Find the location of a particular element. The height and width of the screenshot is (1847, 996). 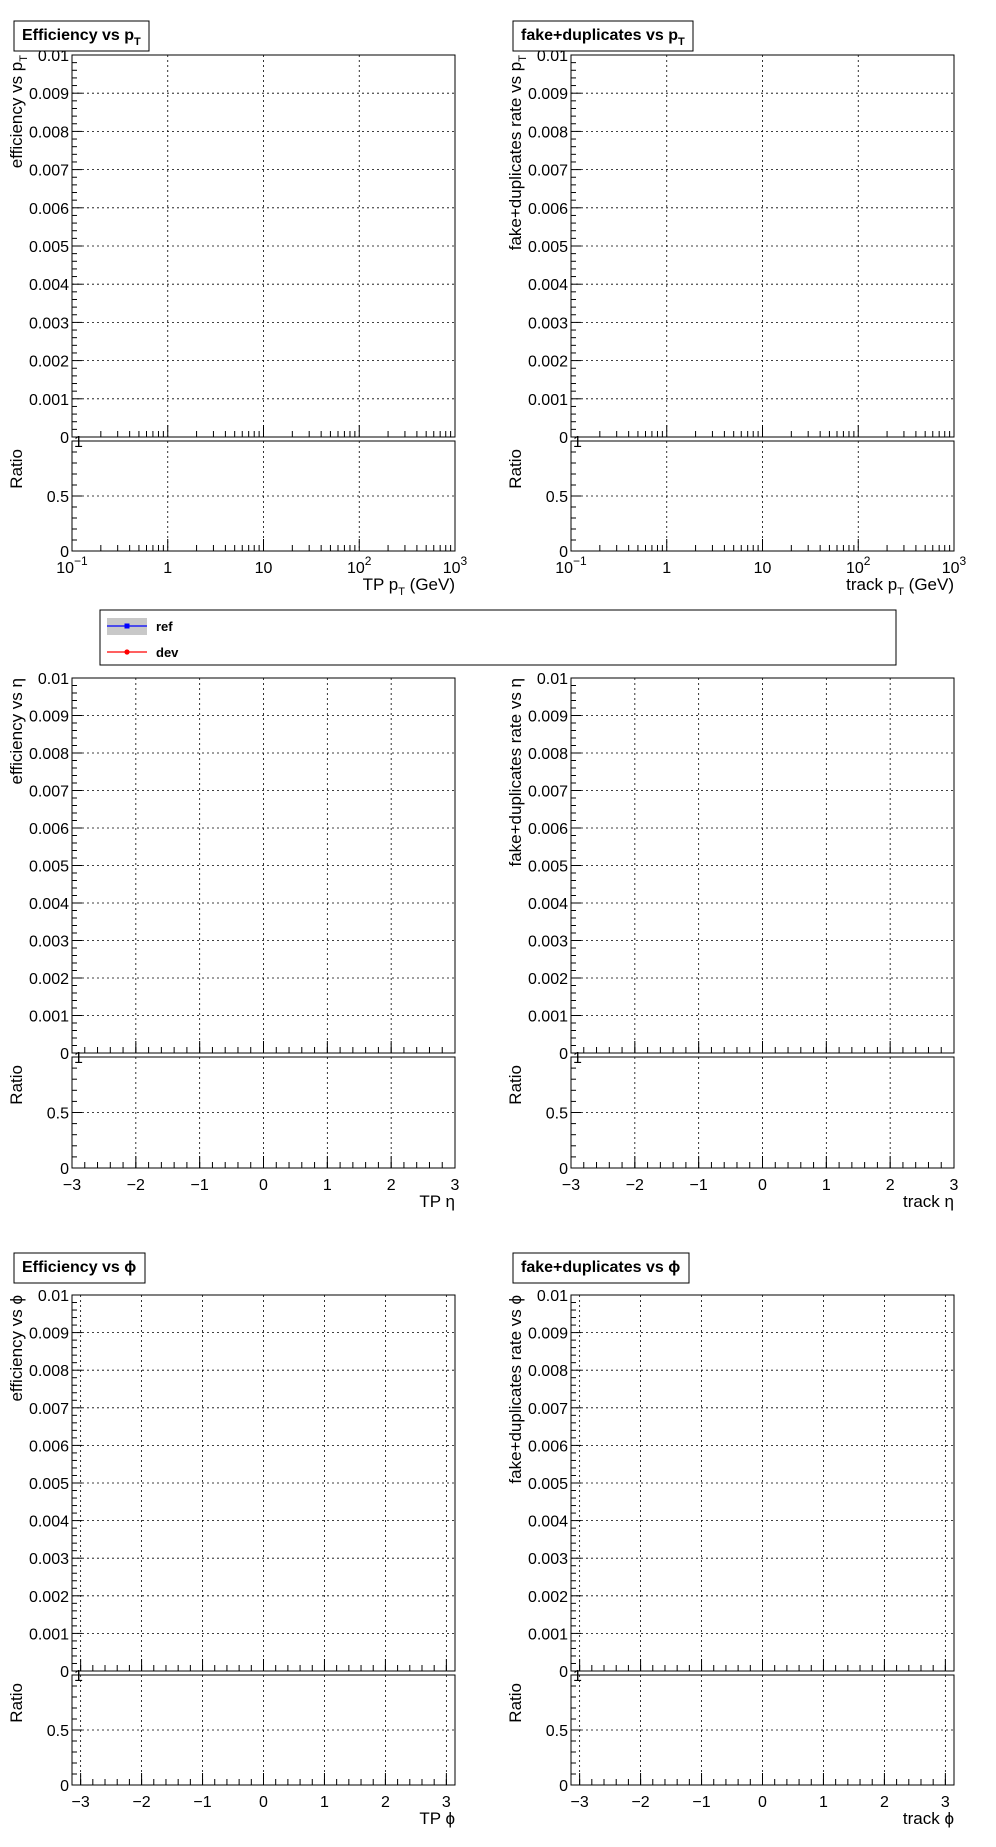

chart-title-box is located at coordinates (601, 1268).